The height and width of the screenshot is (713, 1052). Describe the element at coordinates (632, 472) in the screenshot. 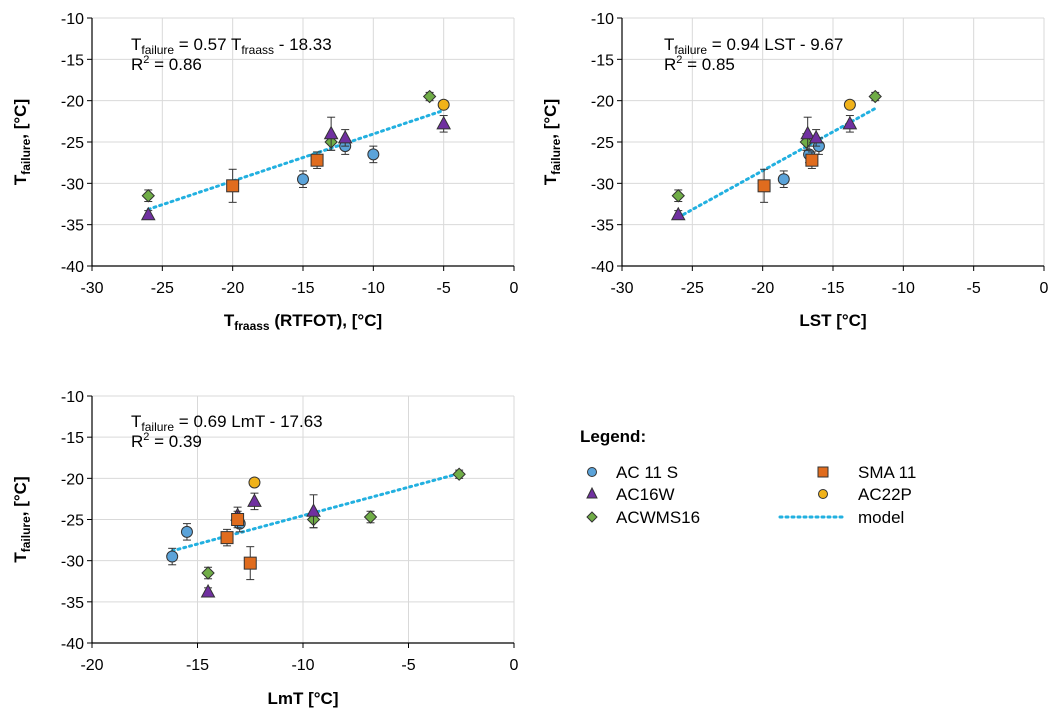

I see `legend-item-ac-11-s: AC 11 S` at that location.